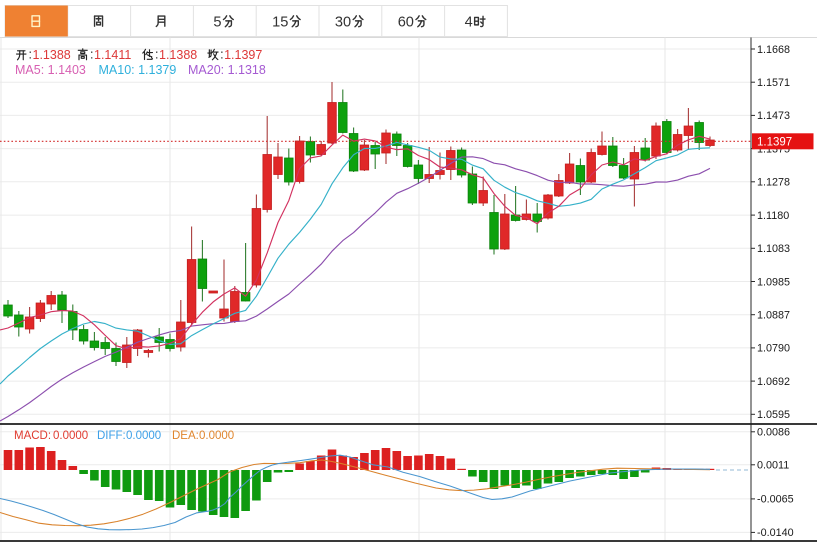 This screenshot has height=545, width=817. I want to click on svg-text: 15, so click(280, 22).